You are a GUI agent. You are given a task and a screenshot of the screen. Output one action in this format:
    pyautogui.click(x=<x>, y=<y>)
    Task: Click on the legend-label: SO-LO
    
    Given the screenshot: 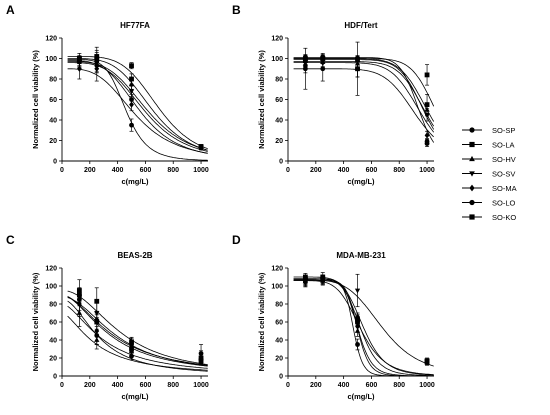 What is the action you would take?
    pyautogui.click(x=504, y=202)
    